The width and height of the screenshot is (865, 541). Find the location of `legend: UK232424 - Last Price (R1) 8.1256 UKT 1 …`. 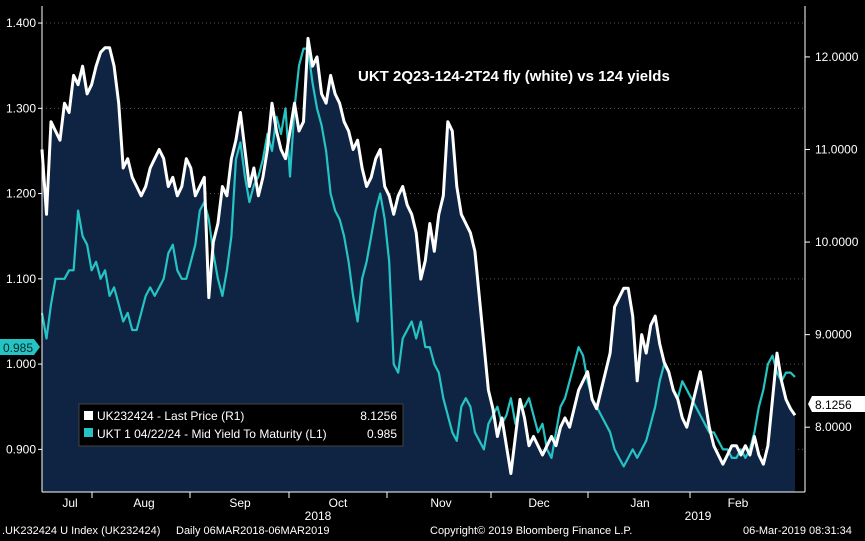

legend: UK232424 - Last Price (R1) 8.1256 UKT 1 … is located at coordinates (241, 425).